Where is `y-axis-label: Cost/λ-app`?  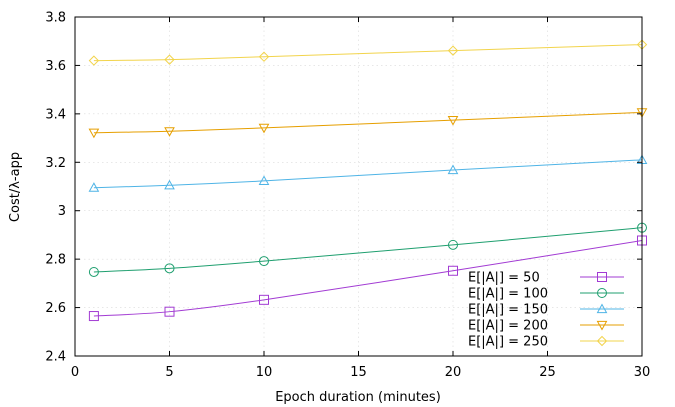 y-axis-label: Cost/λ-app is located at coordinates (15, 187).